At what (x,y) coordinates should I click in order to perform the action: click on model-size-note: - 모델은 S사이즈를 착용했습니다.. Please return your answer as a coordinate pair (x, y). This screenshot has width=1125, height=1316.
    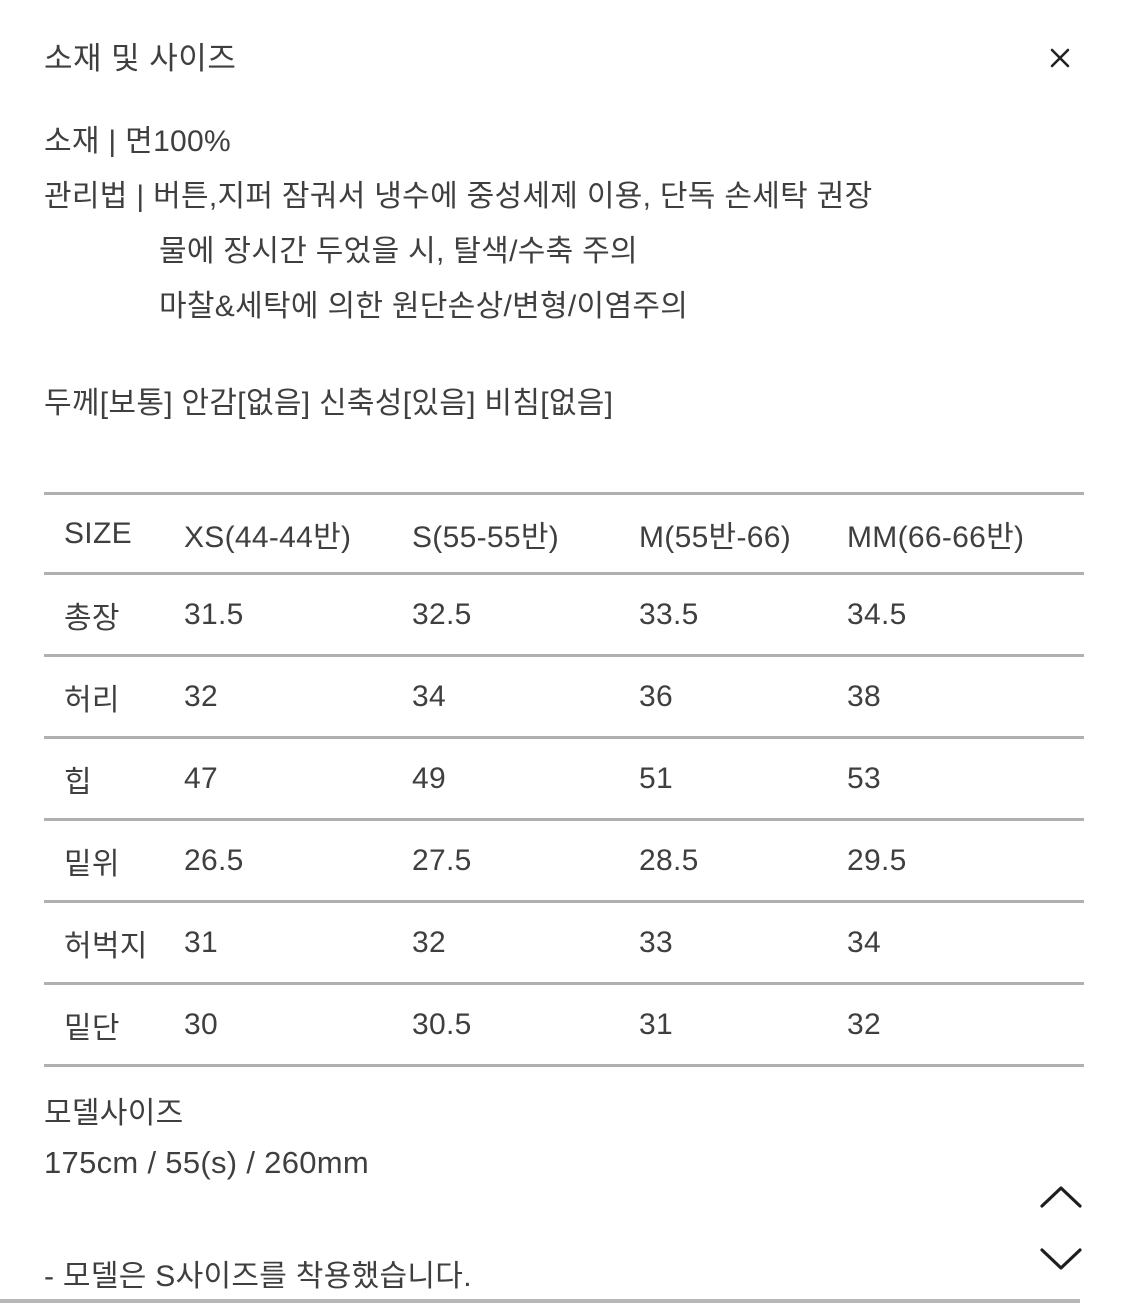
    Looking at the image, I should click on (258, 1276).